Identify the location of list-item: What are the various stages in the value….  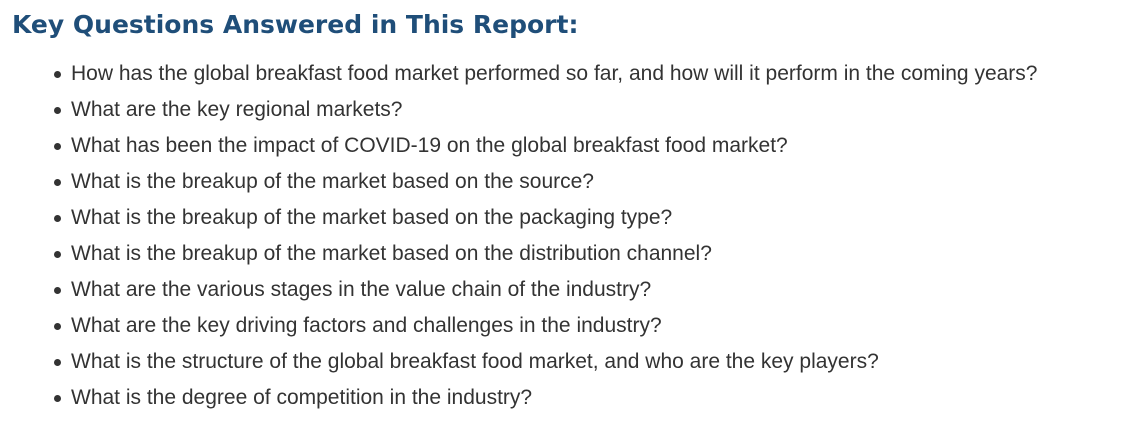
(524, 290).